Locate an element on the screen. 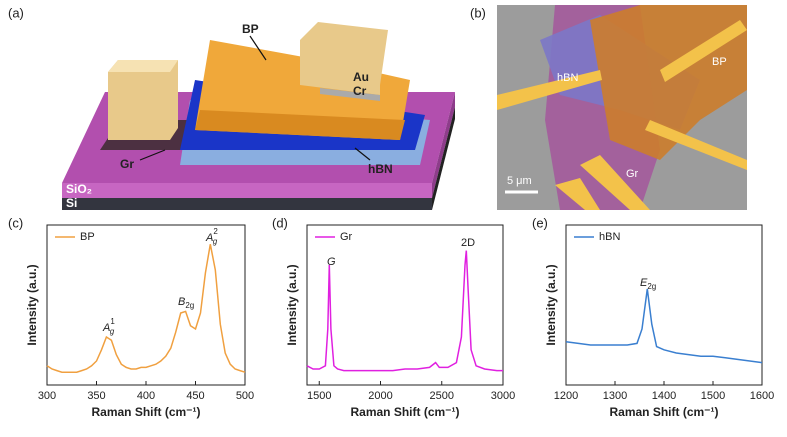 This screenshot has height=437, width=787. x-tick-label: 1300 is located at coordinates (615, 396).